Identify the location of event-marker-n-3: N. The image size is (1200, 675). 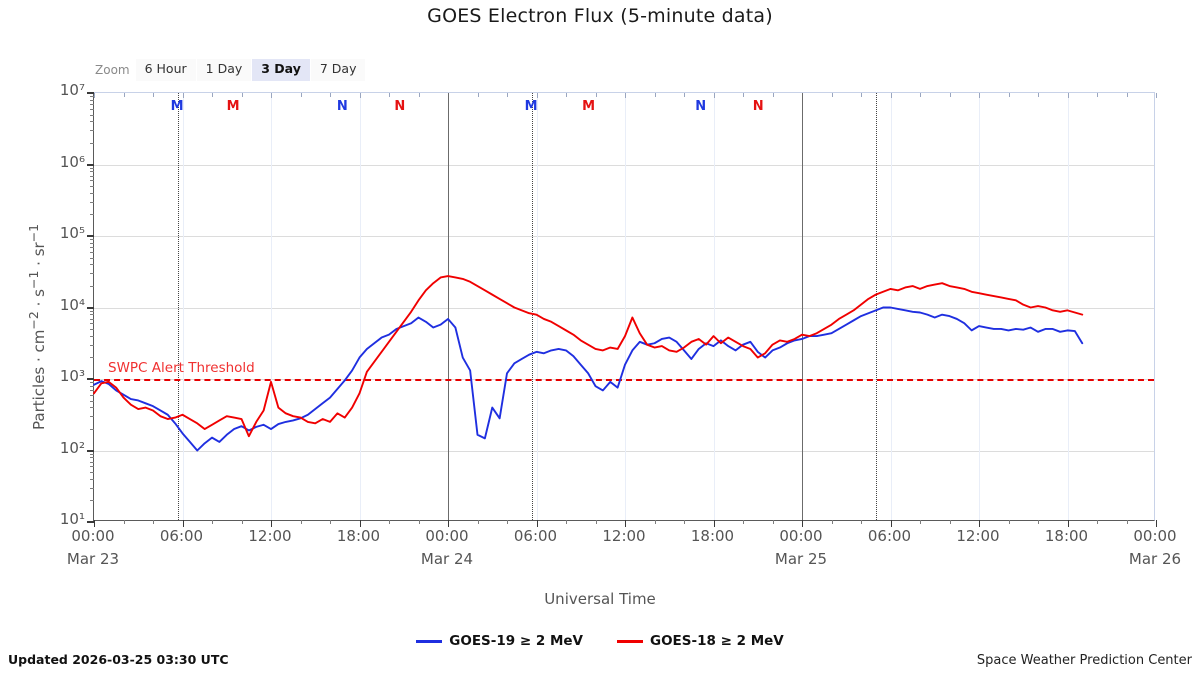
(400, 106).